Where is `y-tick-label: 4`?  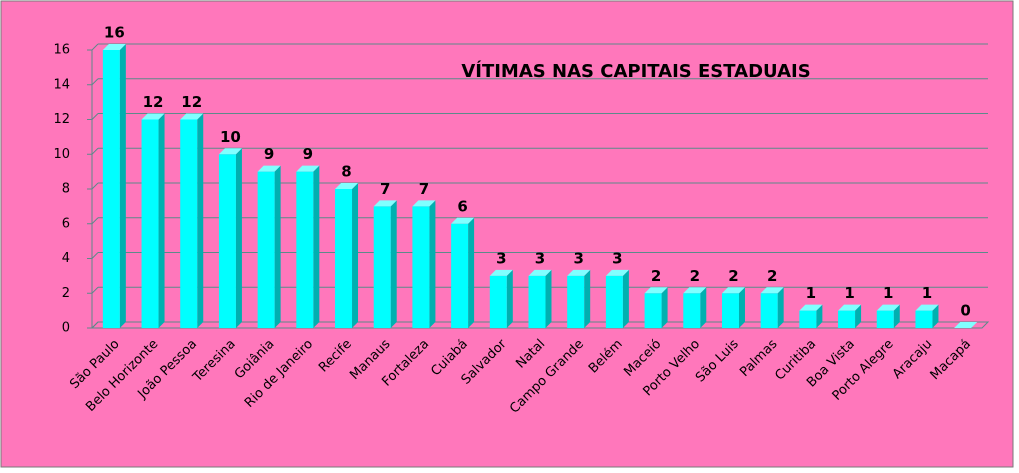
y-tick-label: 4 is located at coordinates (66, 258).